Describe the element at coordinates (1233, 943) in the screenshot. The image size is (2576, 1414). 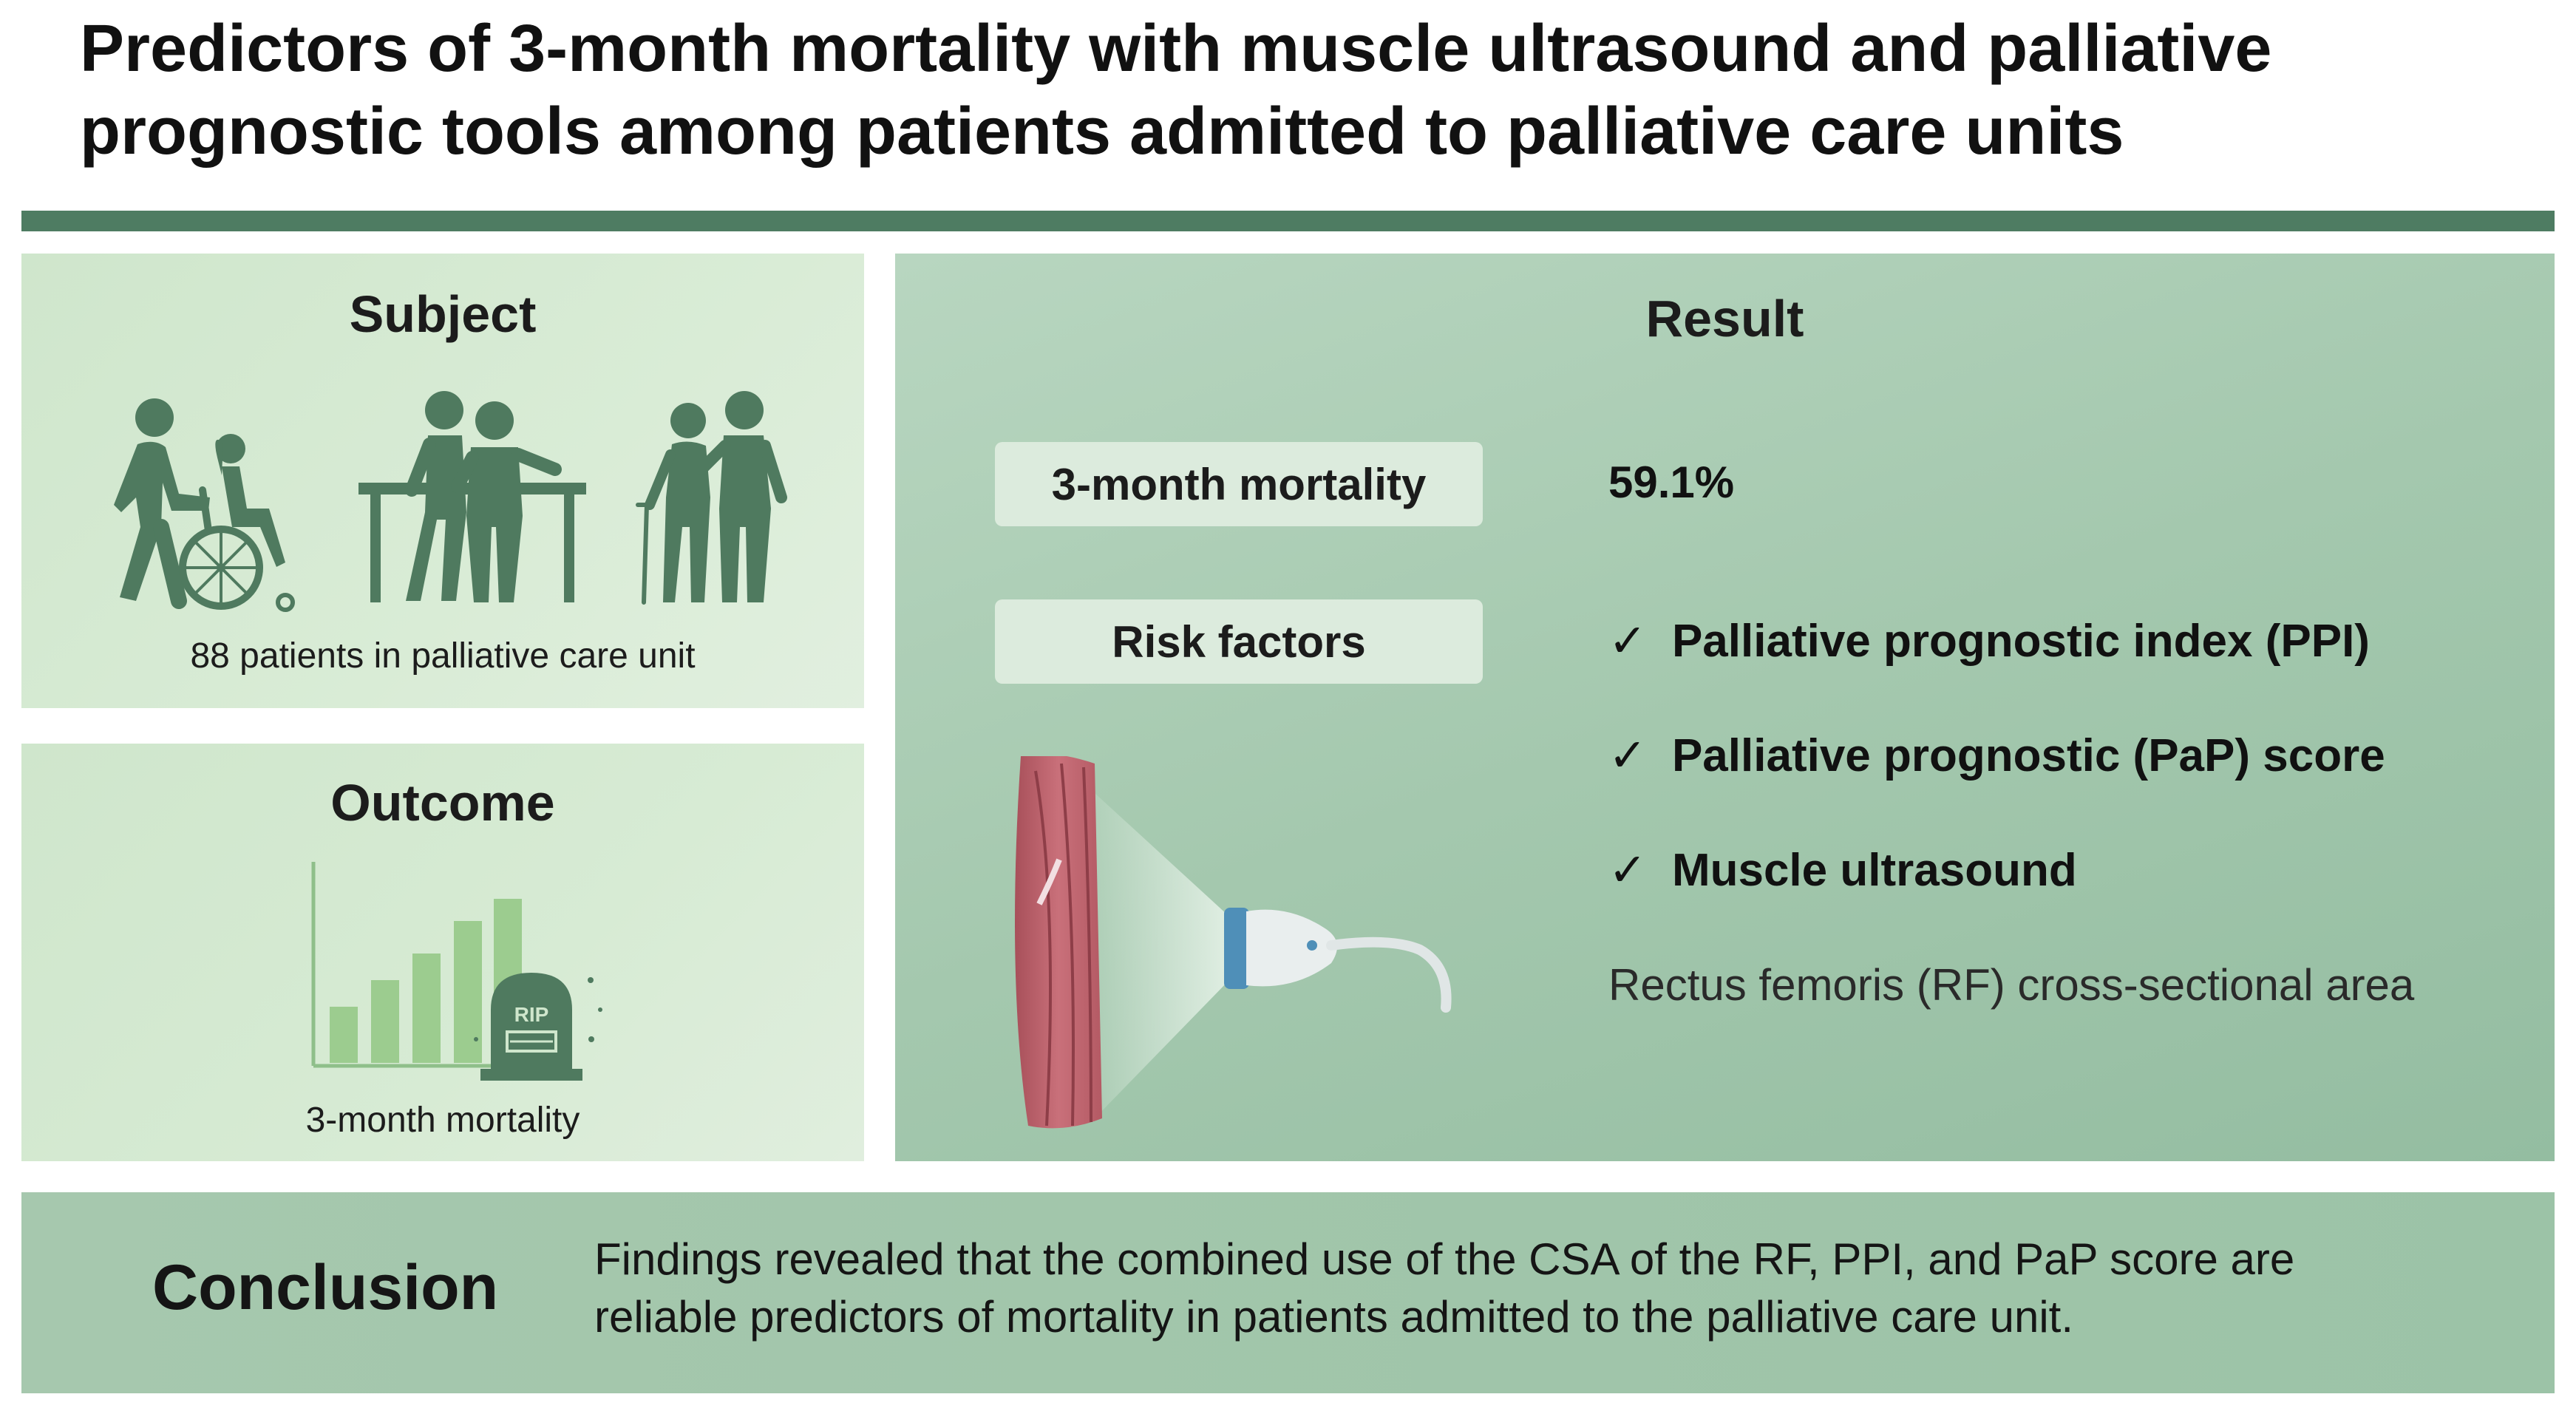
I see `thigh-ultrasound-probe-icon` at that location.